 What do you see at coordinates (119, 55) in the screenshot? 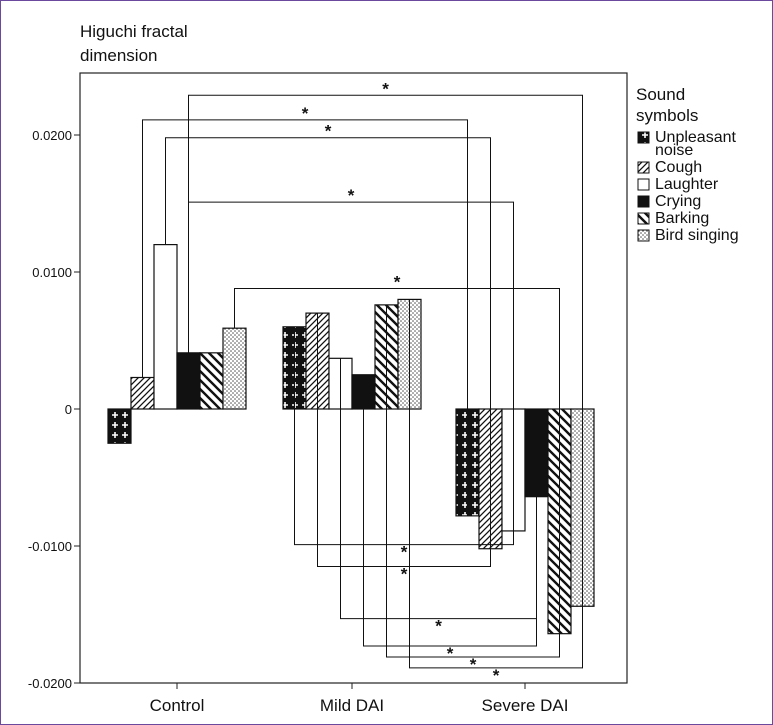
I see `y-axis-title-line-2: dimension` at bounding box center [119, 55].